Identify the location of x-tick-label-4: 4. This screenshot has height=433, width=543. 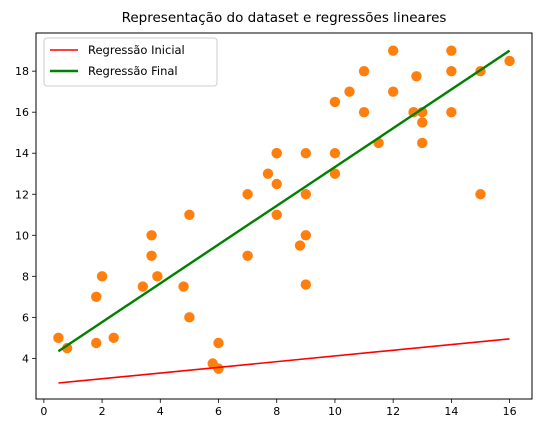
(160, 411).